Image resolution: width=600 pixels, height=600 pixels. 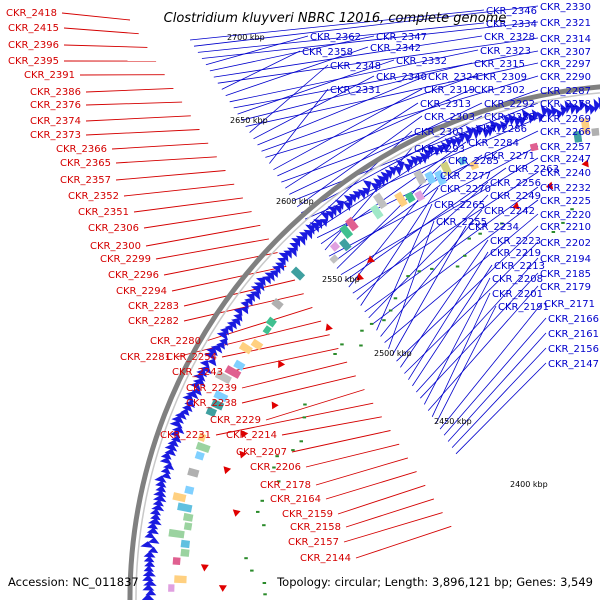 I want to click on reverse-gene-label: CKR_2178, so click(x=285, y=485).